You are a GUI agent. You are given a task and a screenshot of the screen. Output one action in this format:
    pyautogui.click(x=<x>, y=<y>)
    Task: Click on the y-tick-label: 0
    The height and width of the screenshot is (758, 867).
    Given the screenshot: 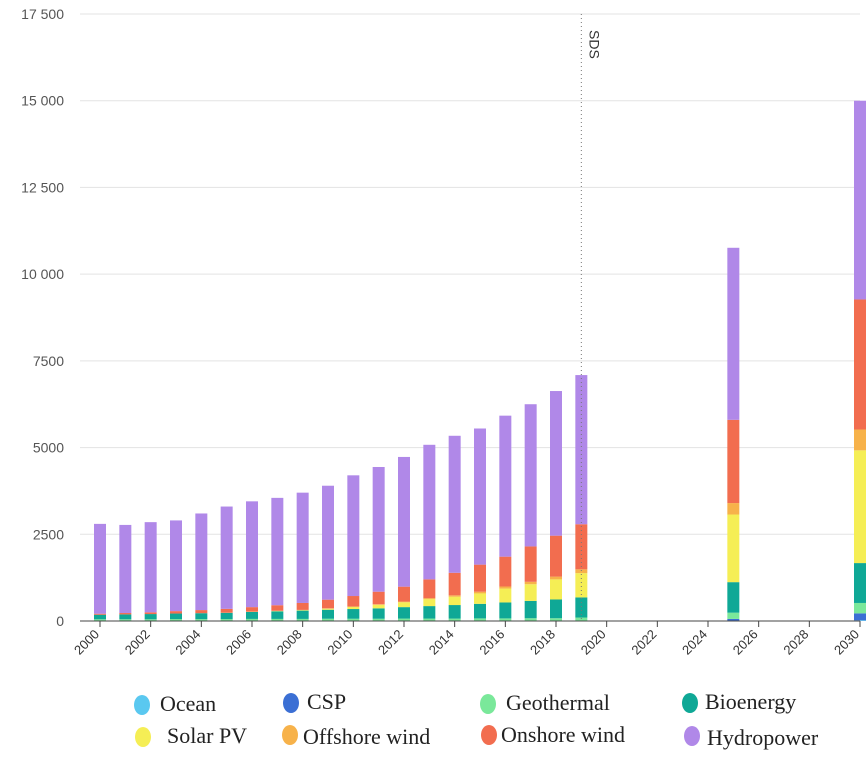 What is the action you would take?
    pyautogui.click(x=60, y=621)
    